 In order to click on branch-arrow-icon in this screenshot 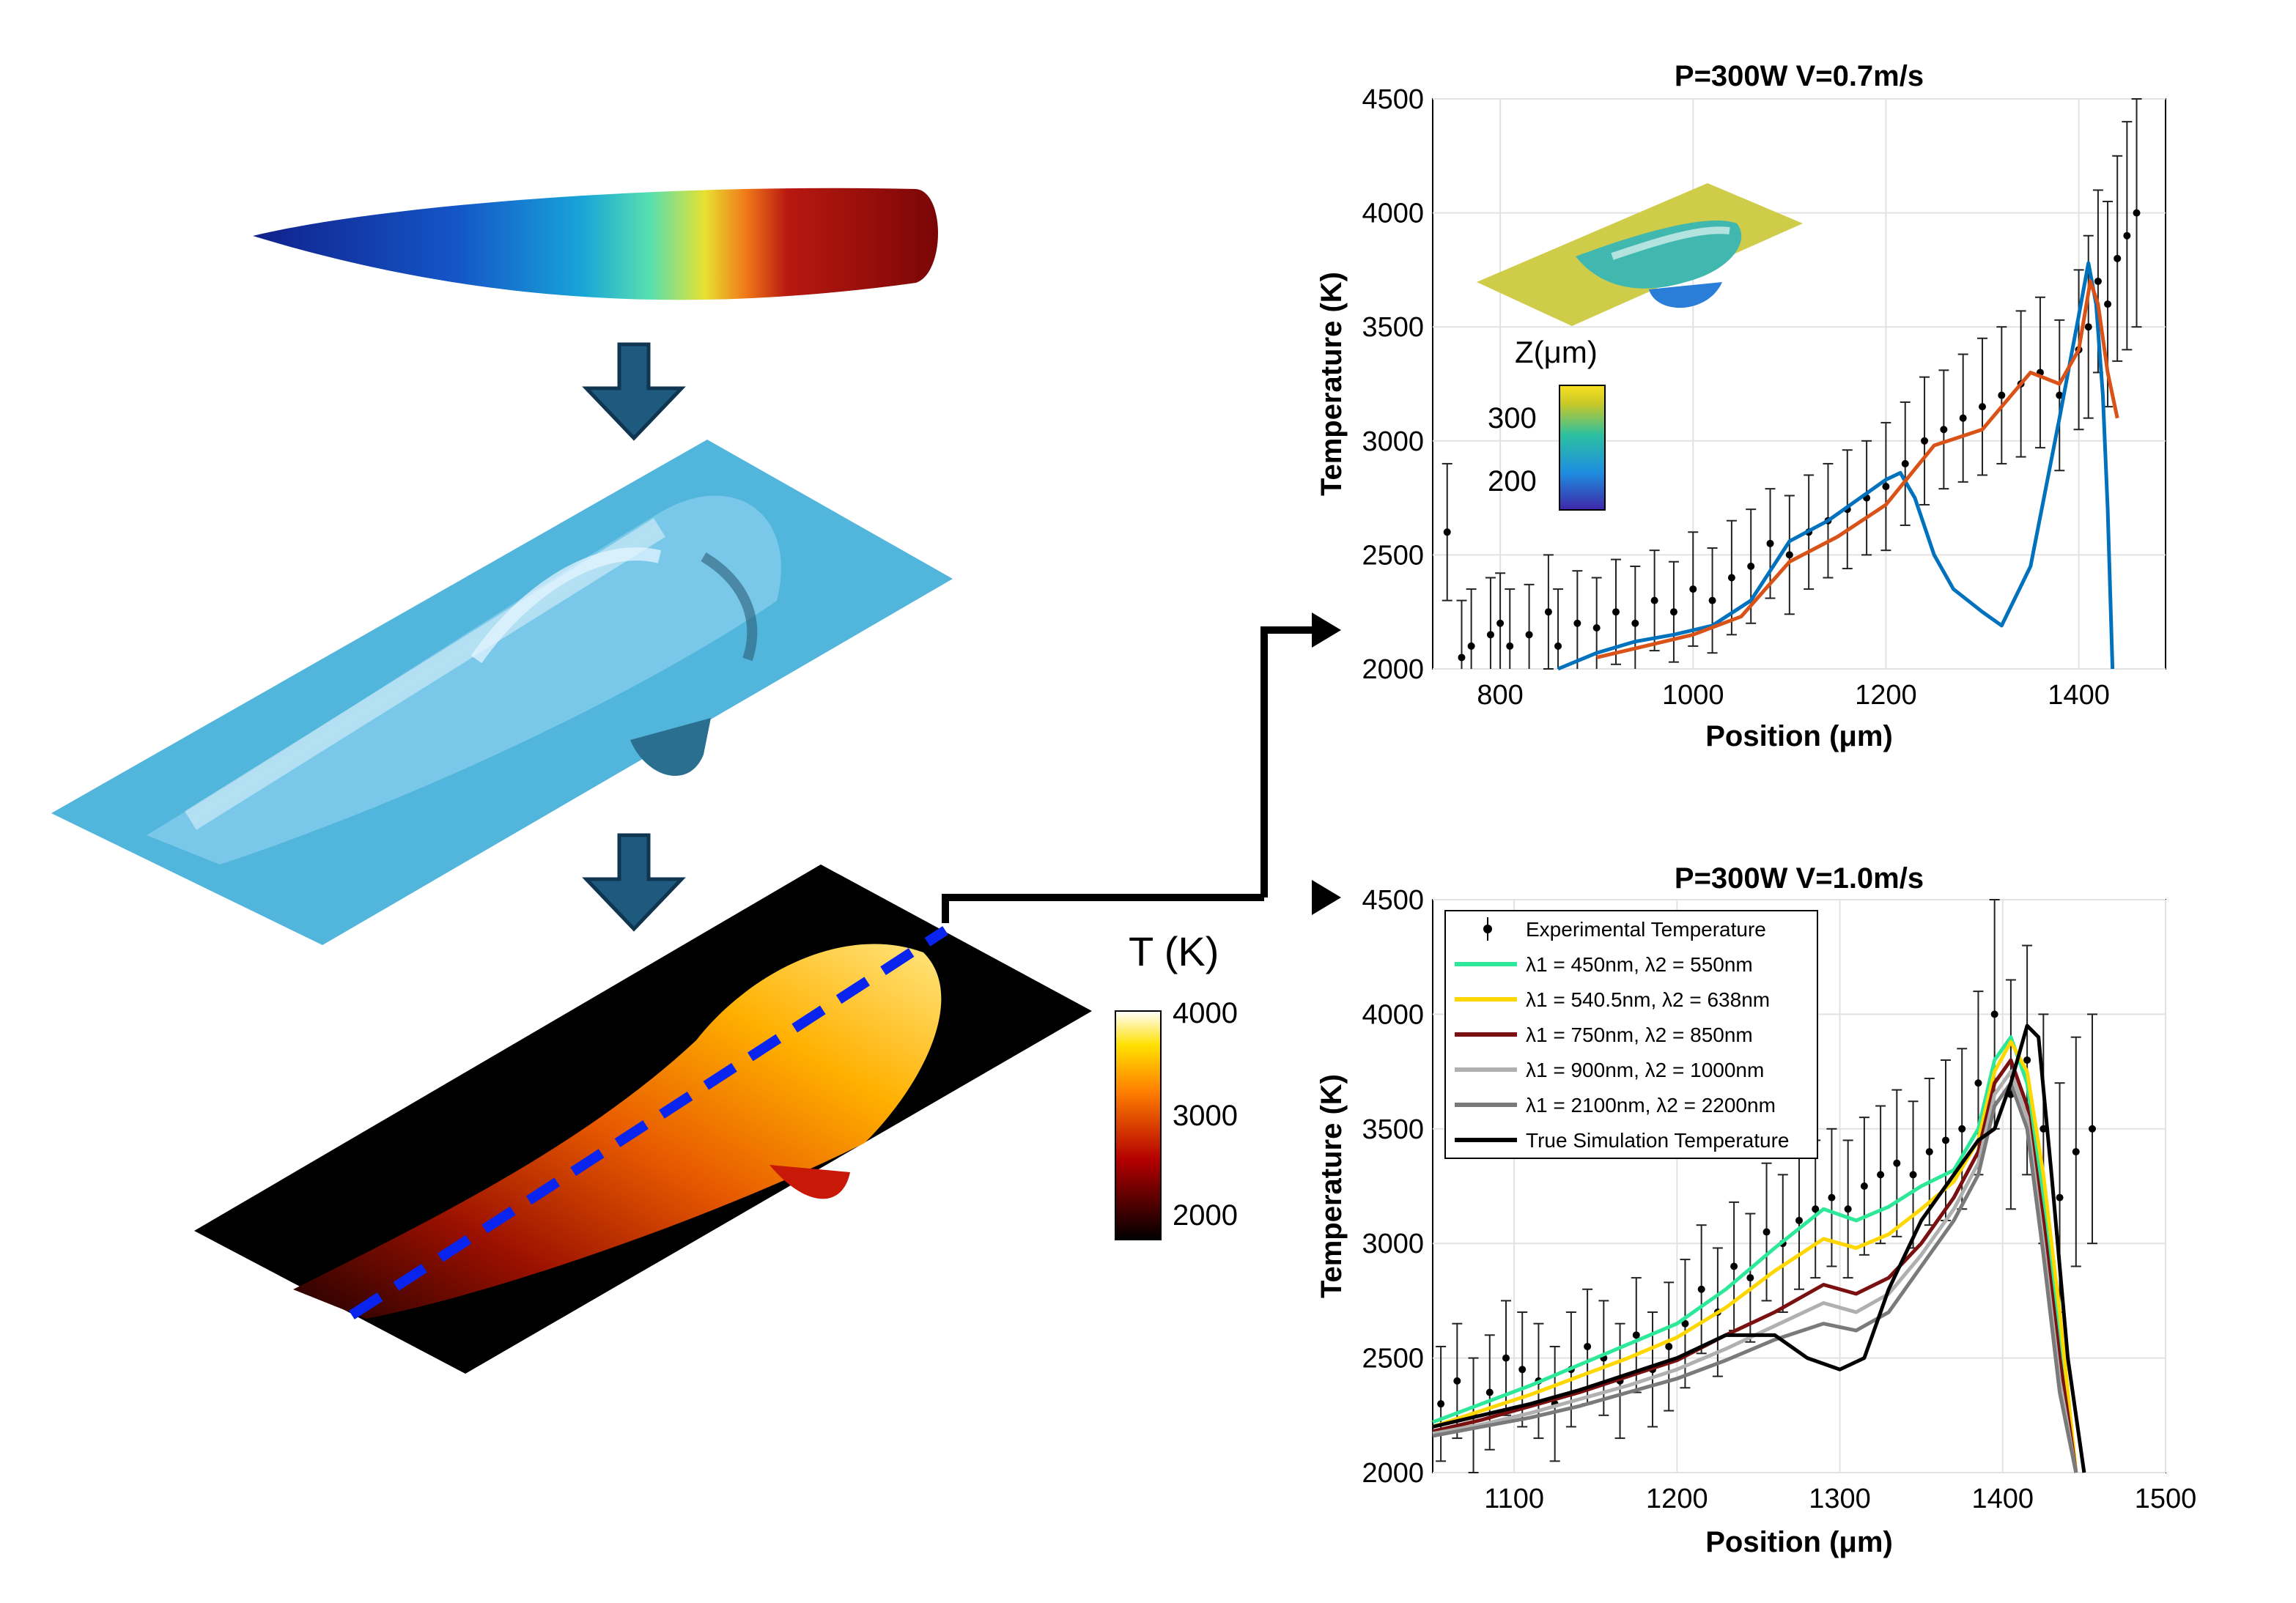, I will do `click(1141, 768)`.